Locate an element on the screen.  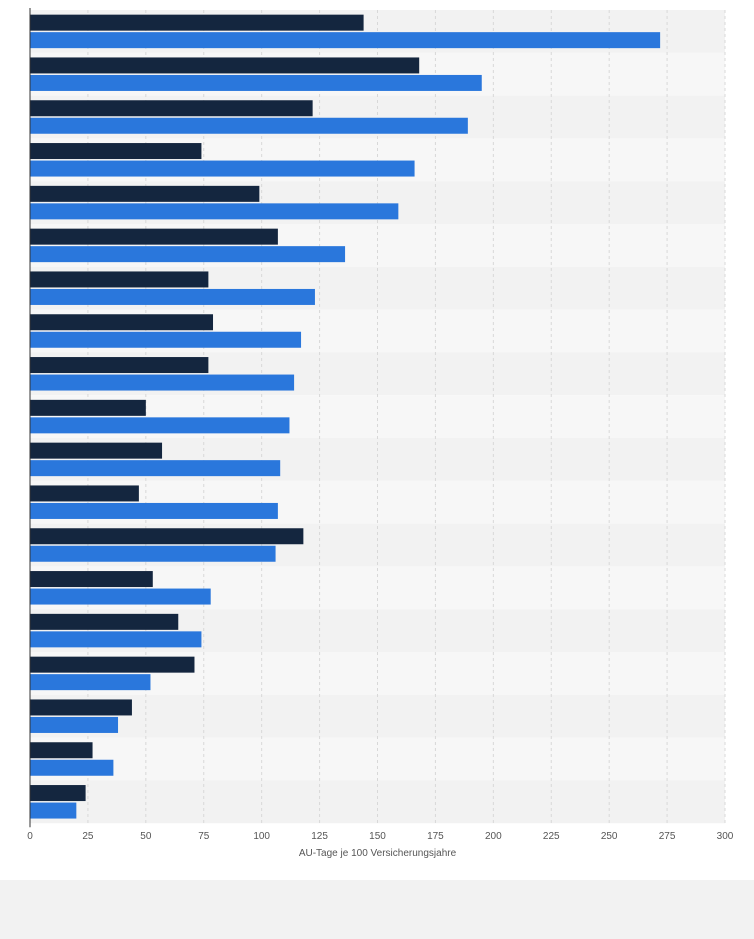
x-tick-label: 300 is located at coordinates (725, 836).